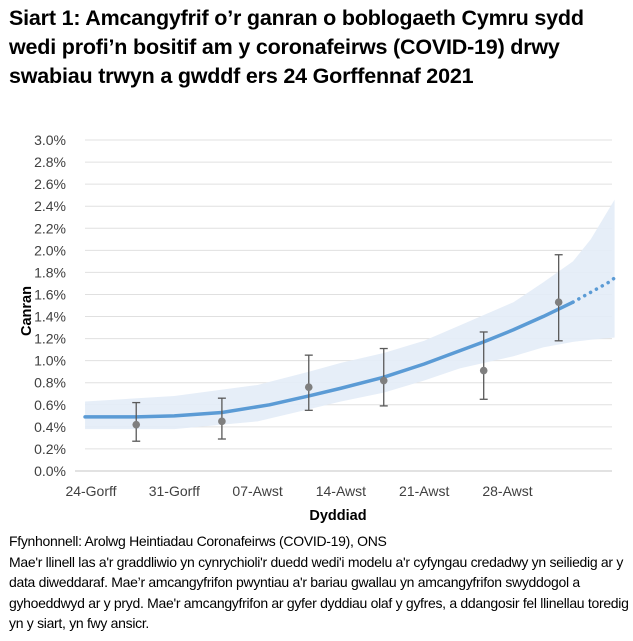 The width and height of the screenshot is (633, 641). I want to click on x-tick-label: 21-Awst, so click(424, 491).